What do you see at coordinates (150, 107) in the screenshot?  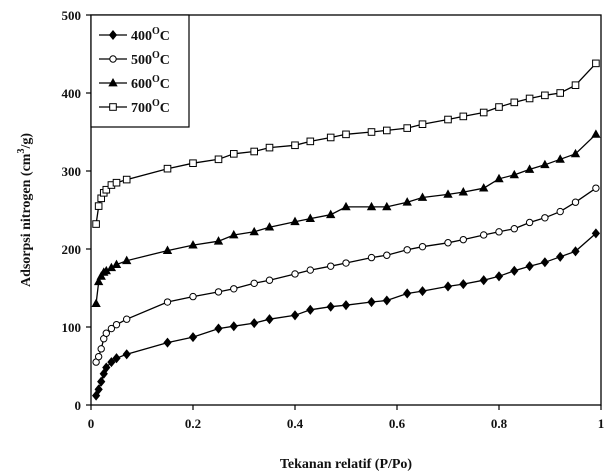 I see `legend-label: 700OC` at bounding box center [150, 107].